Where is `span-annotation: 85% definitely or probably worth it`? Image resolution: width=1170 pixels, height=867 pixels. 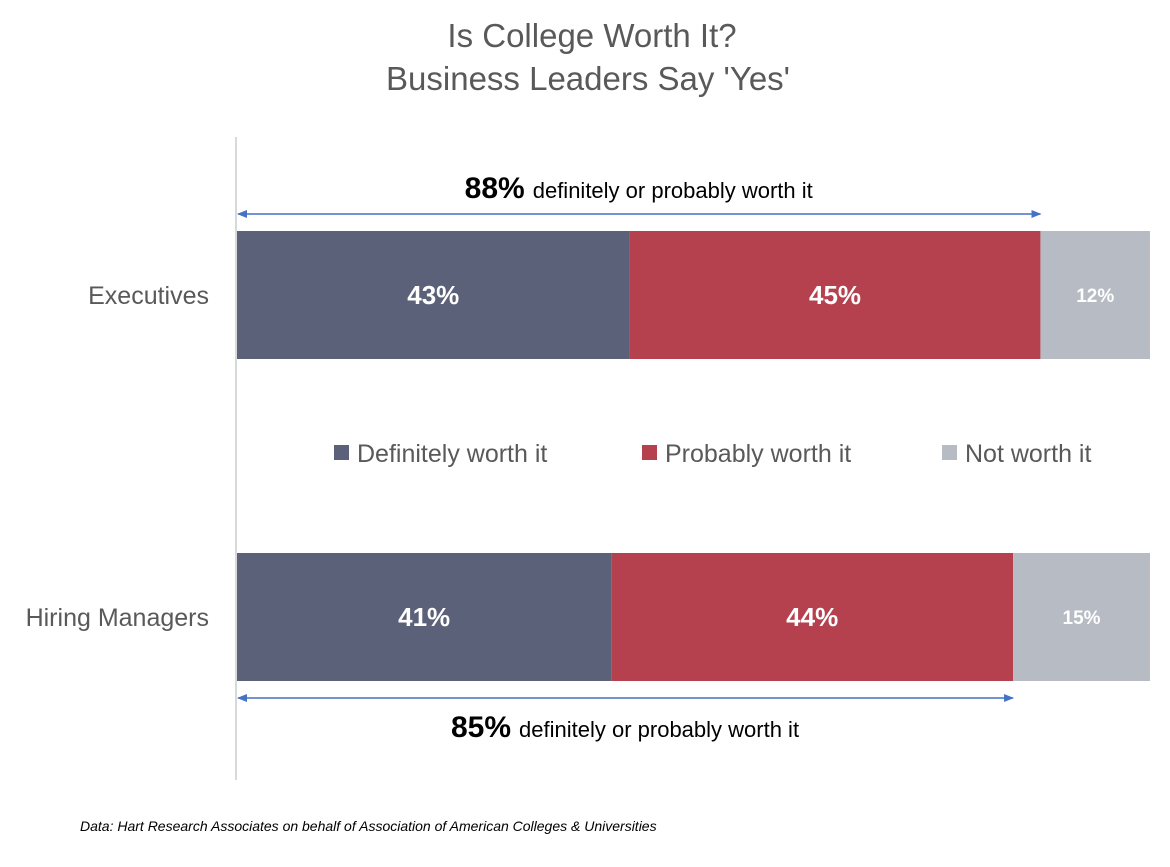 span-annotation: 85% definitely or probably worth it is located at coordinates (625, 727).